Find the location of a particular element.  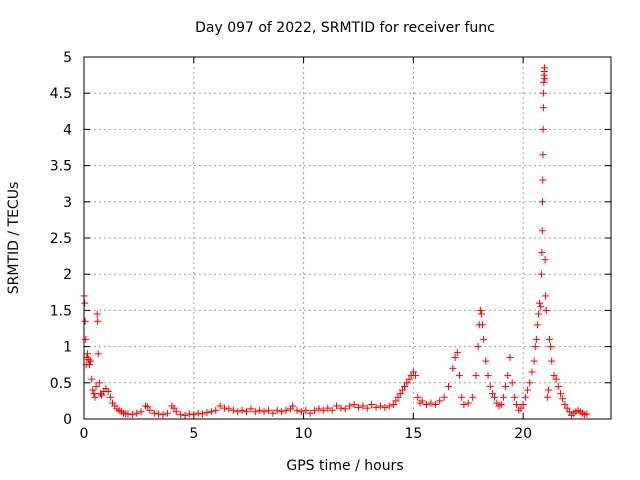

y-tick-label: 4 is located at coordinates (67, 130).